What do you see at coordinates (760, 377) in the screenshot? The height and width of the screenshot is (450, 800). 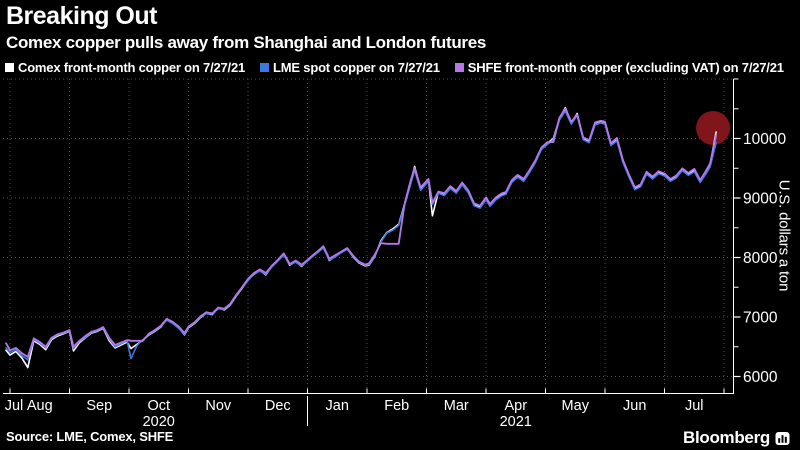 I see `y-tick-label: 6000` at bounding box center [760, 377].